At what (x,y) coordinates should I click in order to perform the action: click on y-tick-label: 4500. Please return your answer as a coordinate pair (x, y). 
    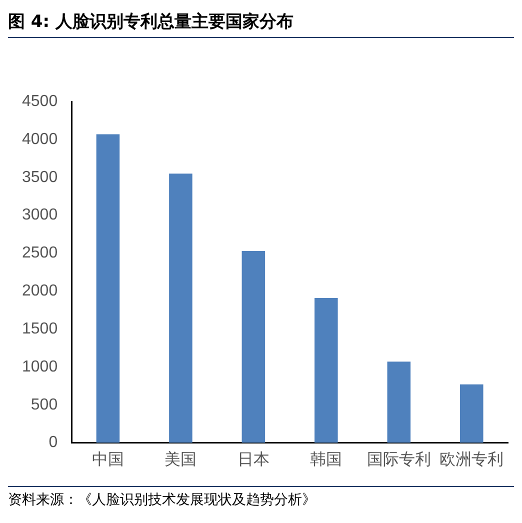
    Looking at the image, I should click on (40, 101).